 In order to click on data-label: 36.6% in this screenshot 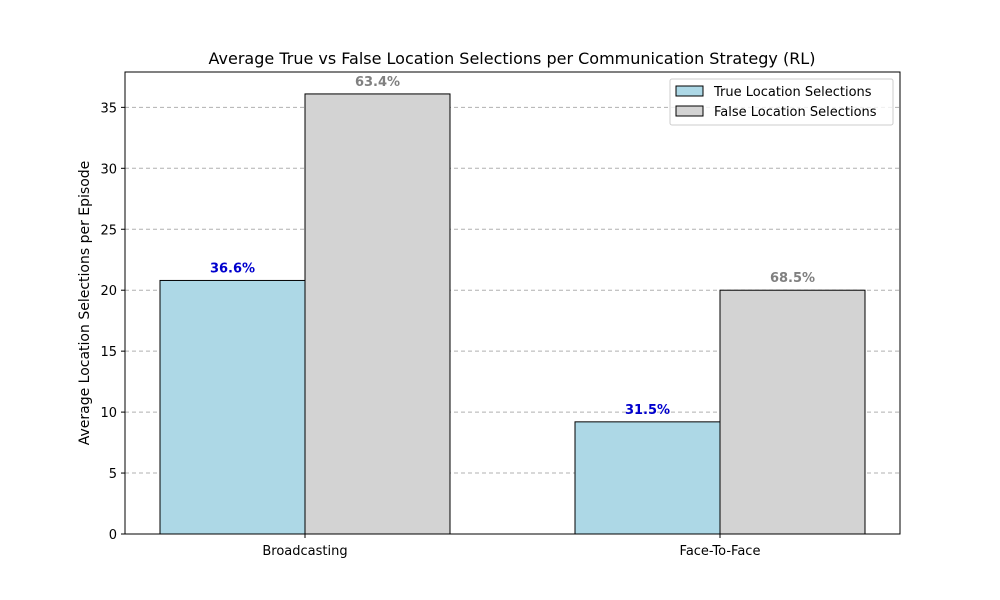, I will do `click(232, 268)`.